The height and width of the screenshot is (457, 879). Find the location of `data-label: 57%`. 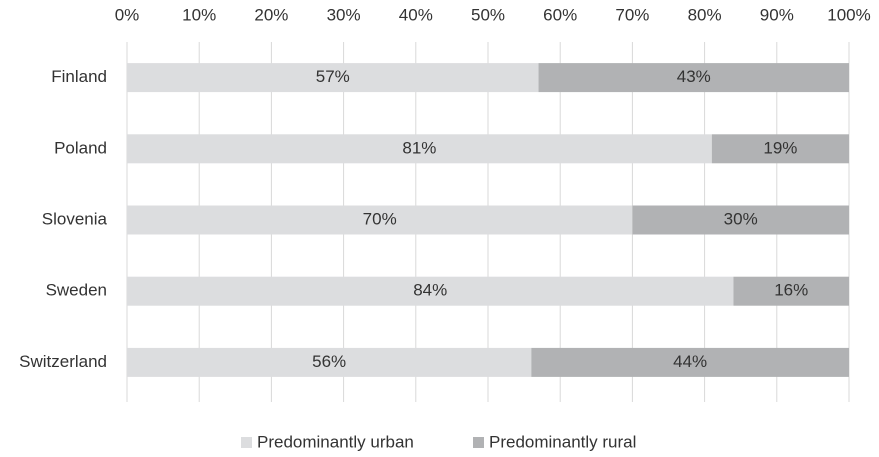

data-label: 57% is located at coordinates (333, 76).